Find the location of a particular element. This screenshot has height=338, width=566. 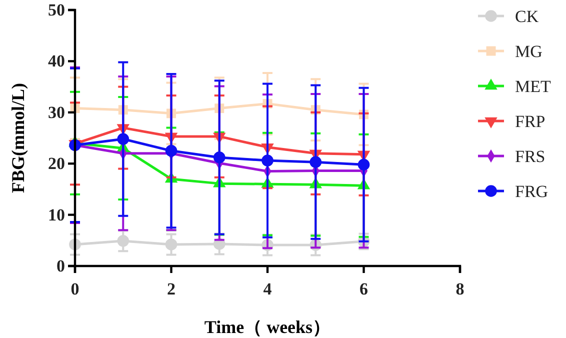

legend-label: FRP is located at coordinates (530, 121).